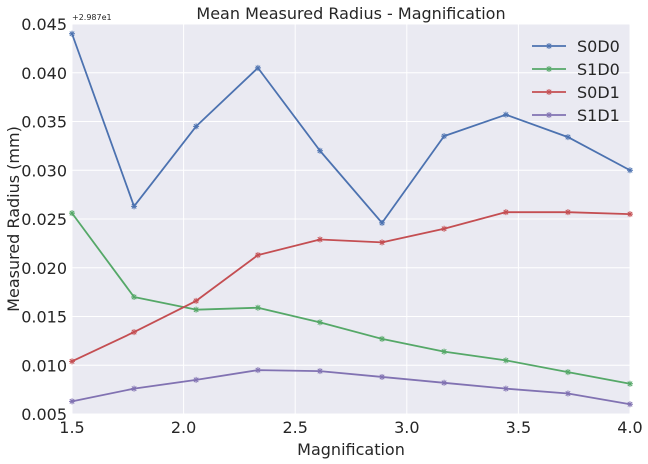  Describe the element at coordinates (71, 427) in the screenshot. I see `x-tick-label: 1.5` at that location.